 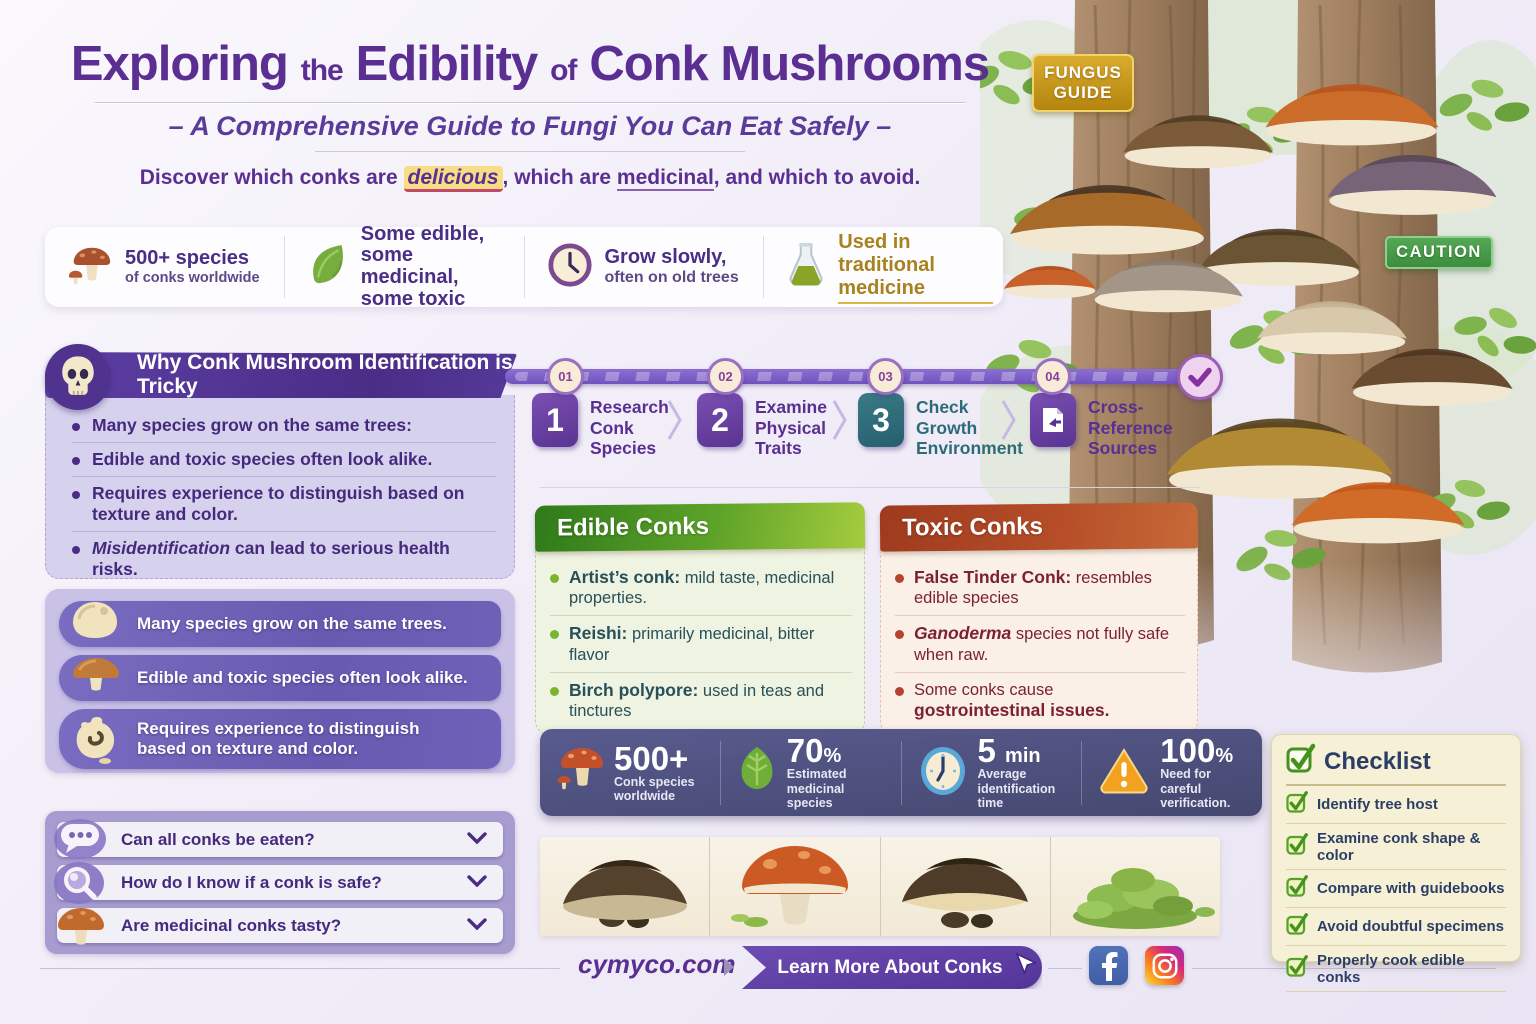 What do you see at coordinates (725, 376) in the screenshot?
I see `timeline-marker-02: 02` at bounding box center [725, 376].